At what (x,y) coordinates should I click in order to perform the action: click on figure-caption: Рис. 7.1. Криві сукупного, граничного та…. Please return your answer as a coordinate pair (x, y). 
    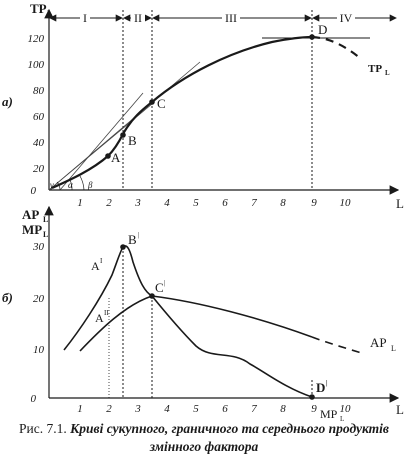
    Looking at the image, I should click on (204, 438).